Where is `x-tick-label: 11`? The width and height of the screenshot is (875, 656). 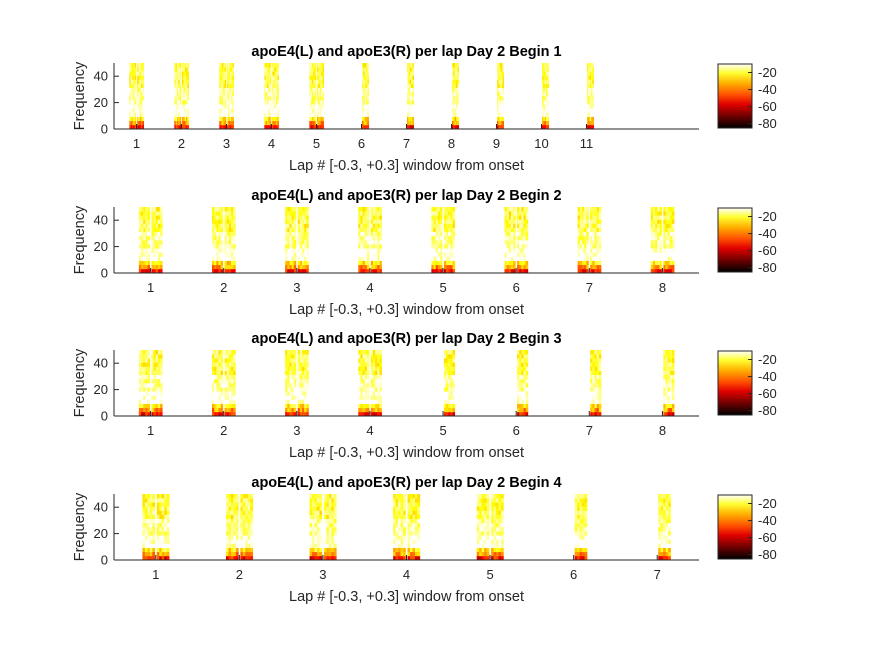 x-tick-label: 11 is located at coordinates (587, 143).